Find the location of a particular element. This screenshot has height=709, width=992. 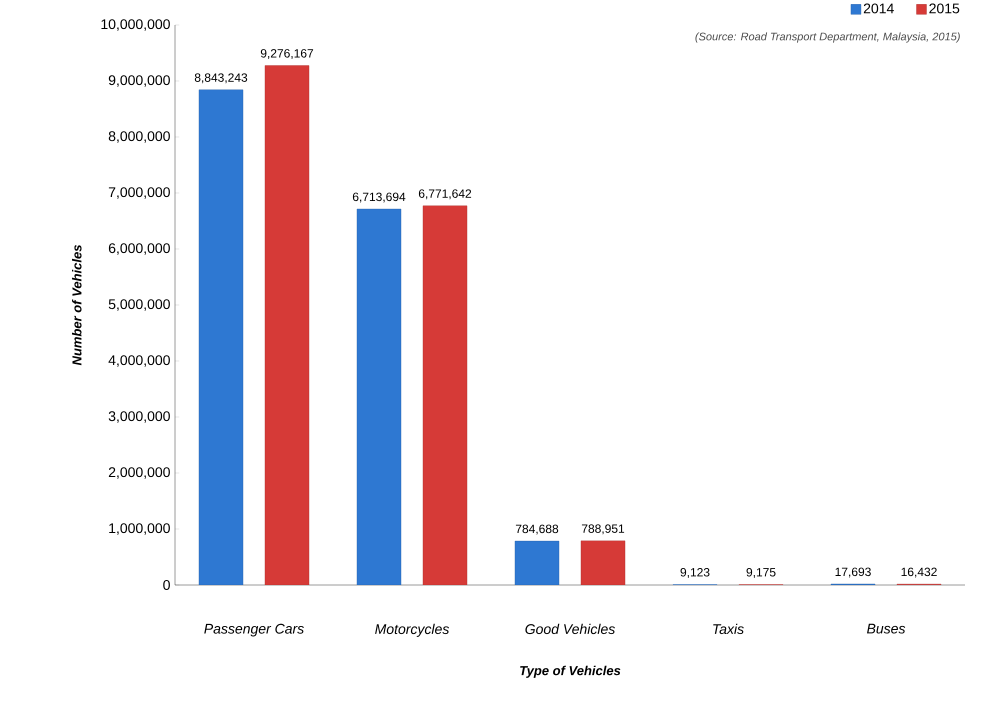

y-tick-label: 10,000,000 is located at coordinates (135, 25).